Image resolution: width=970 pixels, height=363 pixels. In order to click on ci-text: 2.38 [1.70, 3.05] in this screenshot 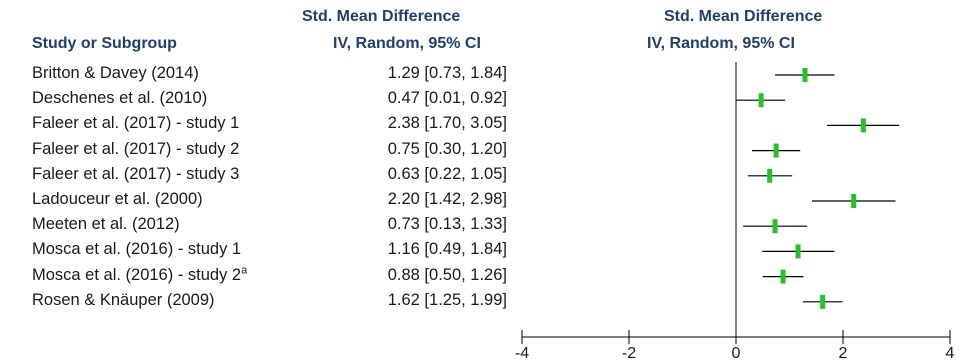, I will do `click(447, 123)`.